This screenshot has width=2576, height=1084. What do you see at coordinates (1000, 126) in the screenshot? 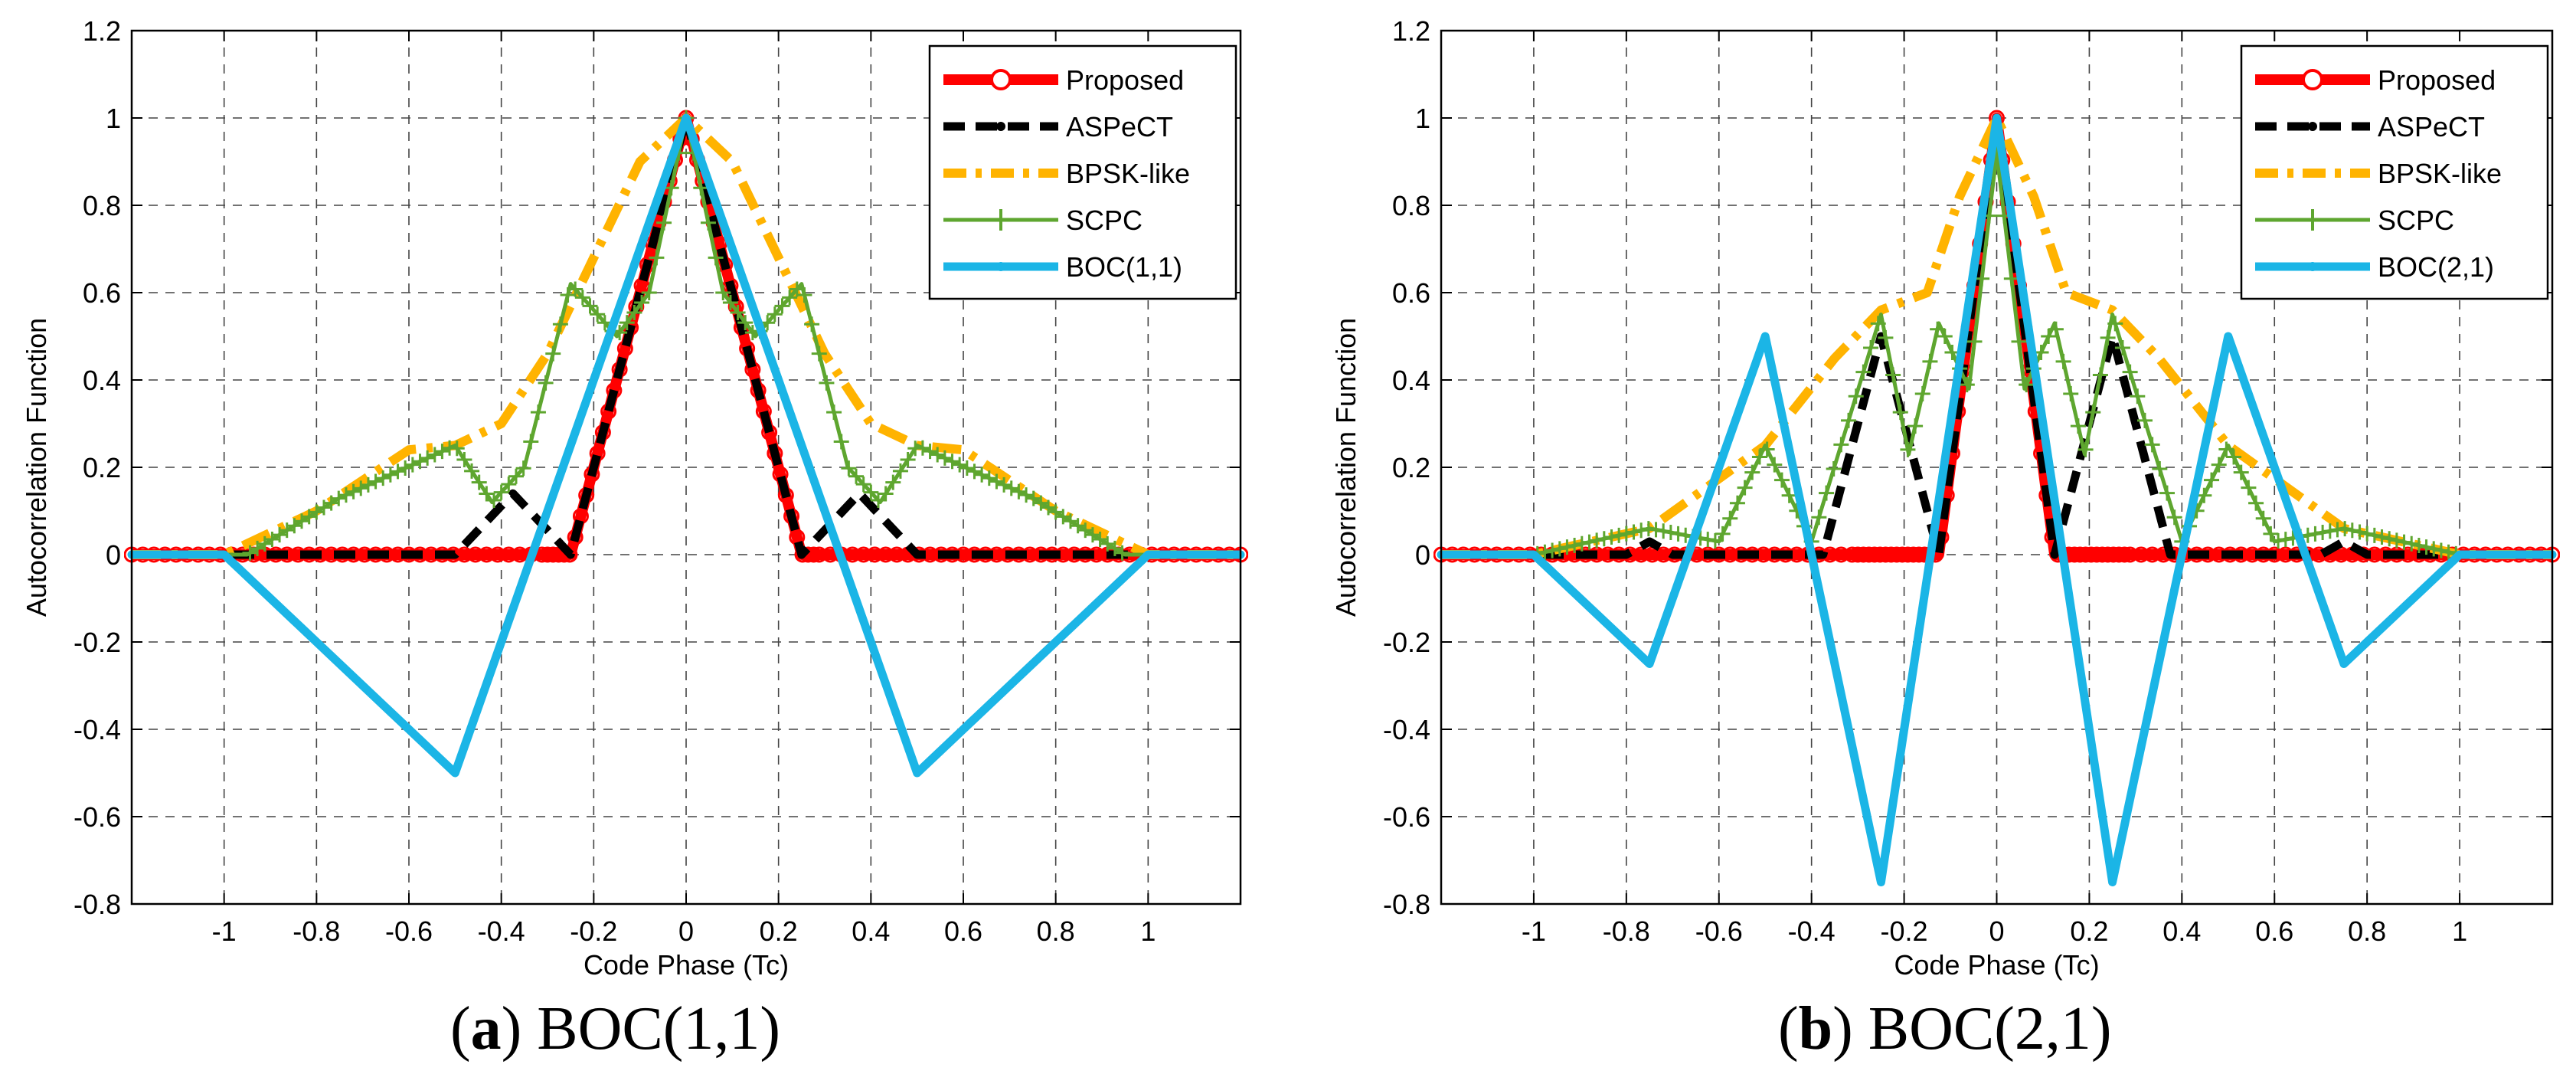
I see `legend-marker-aspect` at bounding box center [1000, 126].